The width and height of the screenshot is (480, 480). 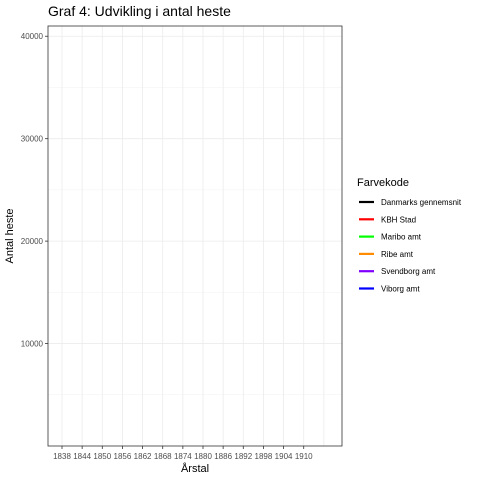 I want to click on legend-label: Ribe amt, so click(x=397, y=254).